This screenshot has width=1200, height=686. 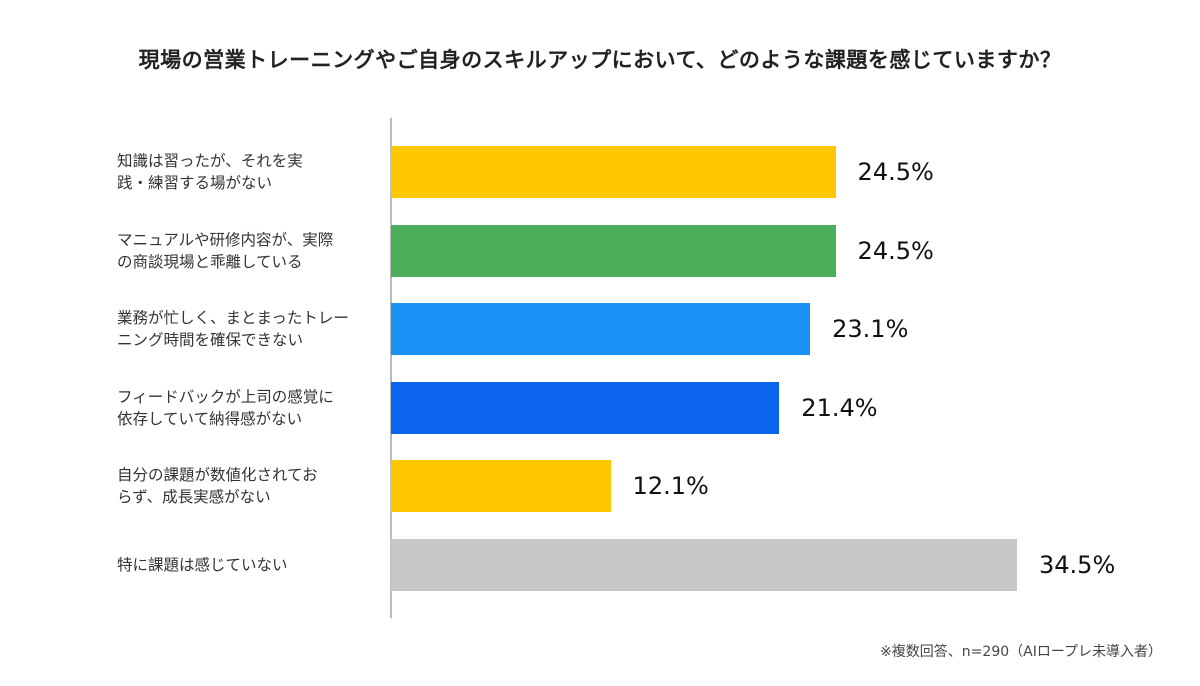 I want to click on data-label: 34.5%, so click(x=1077, y=564).